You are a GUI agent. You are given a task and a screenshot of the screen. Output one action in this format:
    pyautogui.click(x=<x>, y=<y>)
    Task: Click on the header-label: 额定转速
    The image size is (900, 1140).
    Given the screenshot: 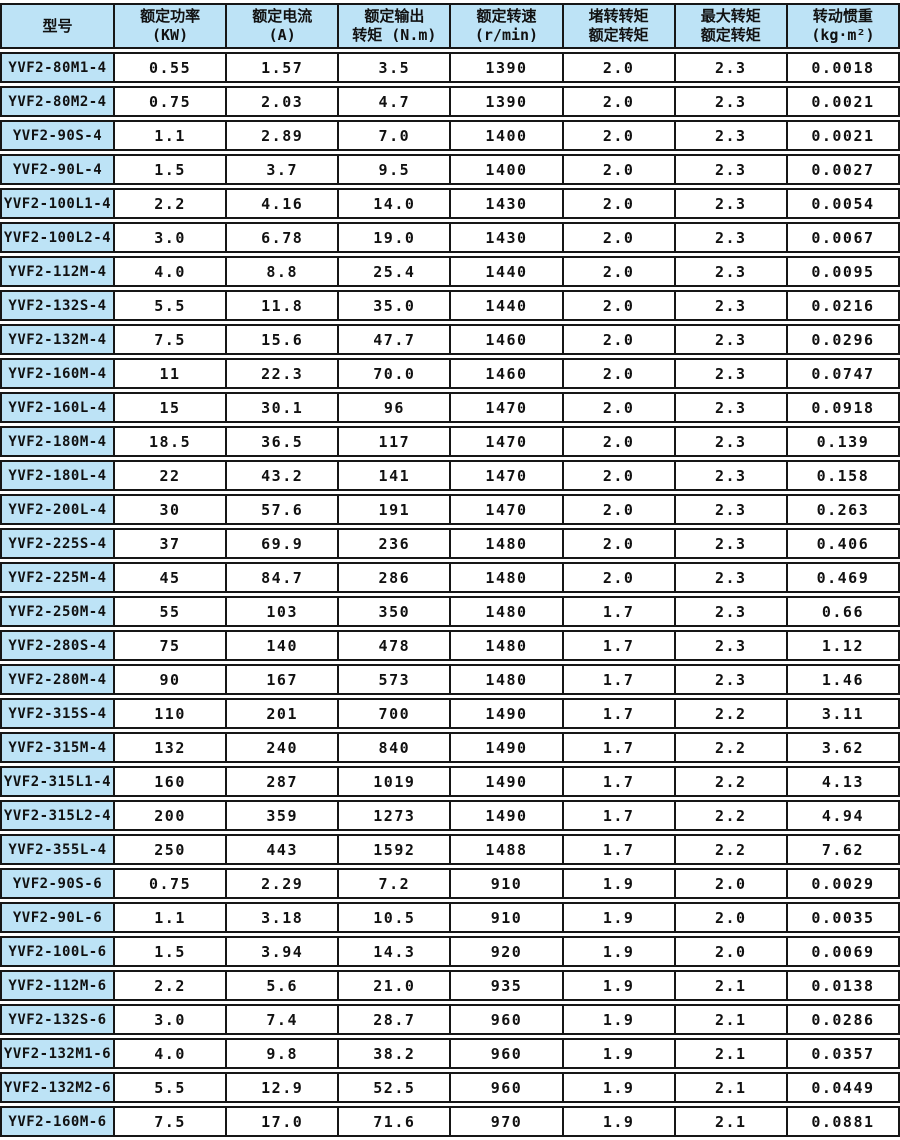 What is the action you would take?
    pyautogui.click(x=506, y=16)
    